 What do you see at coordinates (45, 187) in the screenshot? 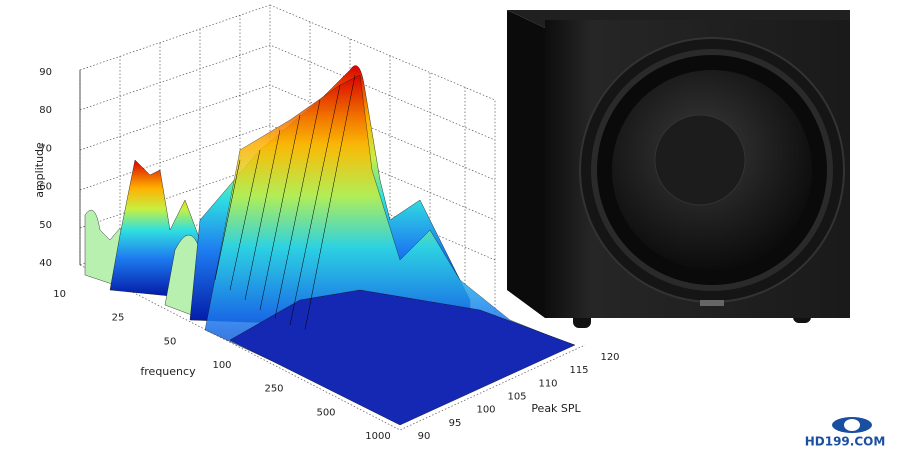
I see `z-tick-label: 60` at bounding box center [45, 187].